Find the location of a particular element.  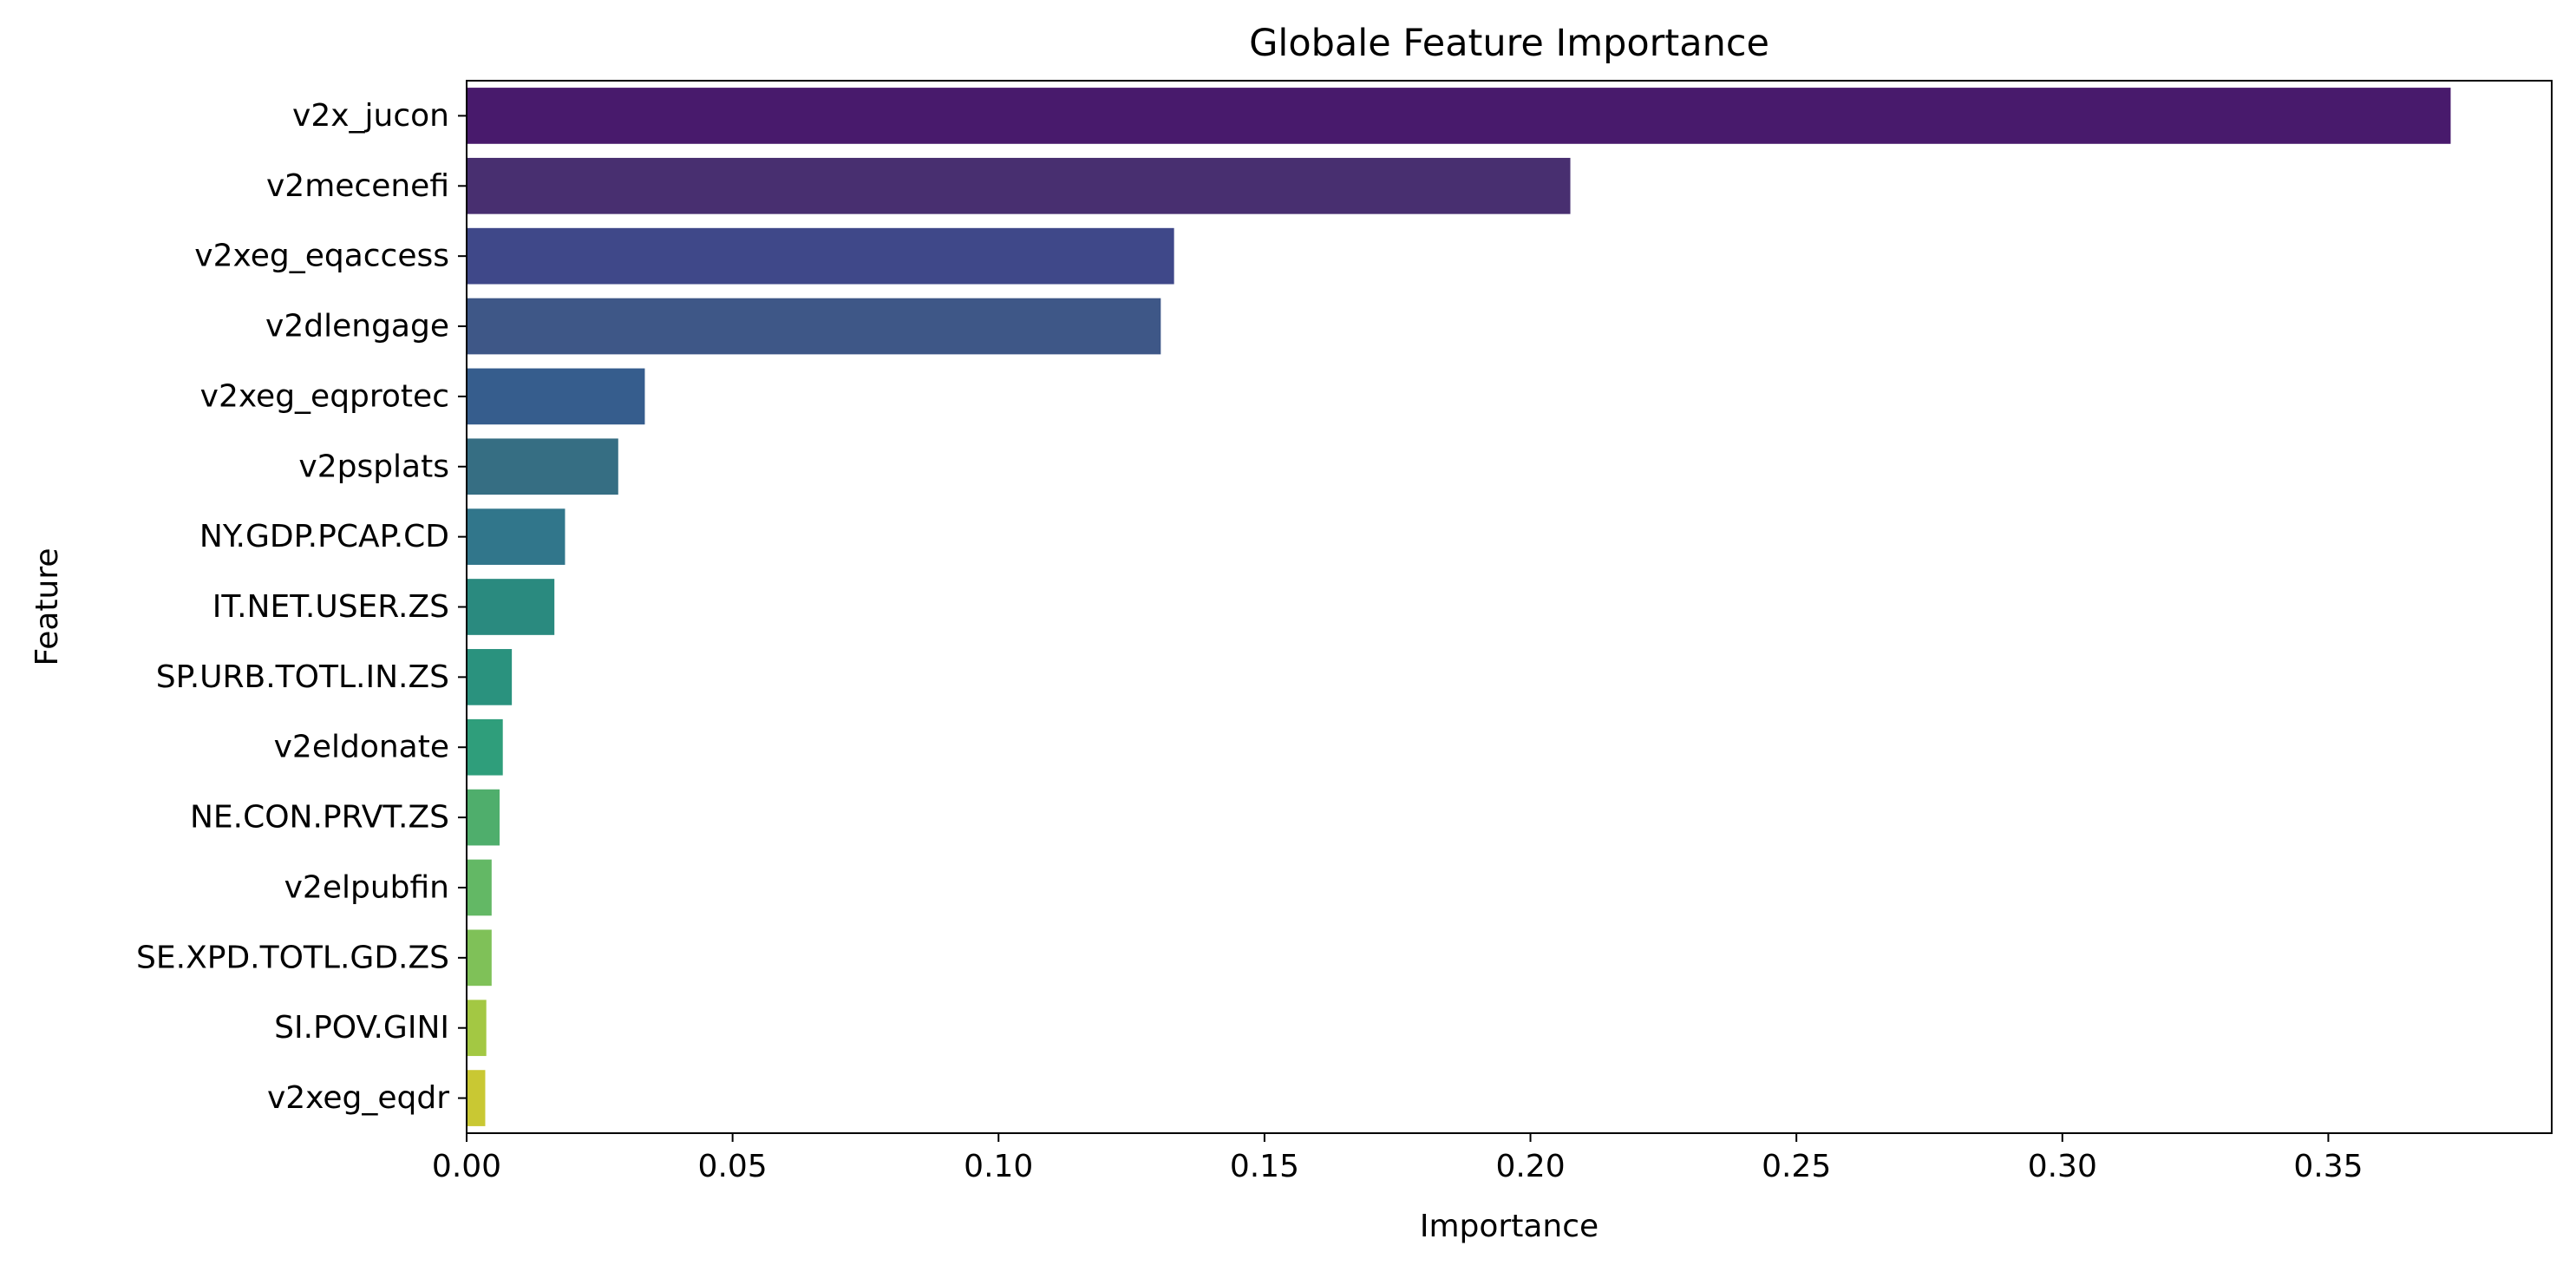

y-tick-label: NE.CON.PRVT.ZS is located at coordinates (319, 818).